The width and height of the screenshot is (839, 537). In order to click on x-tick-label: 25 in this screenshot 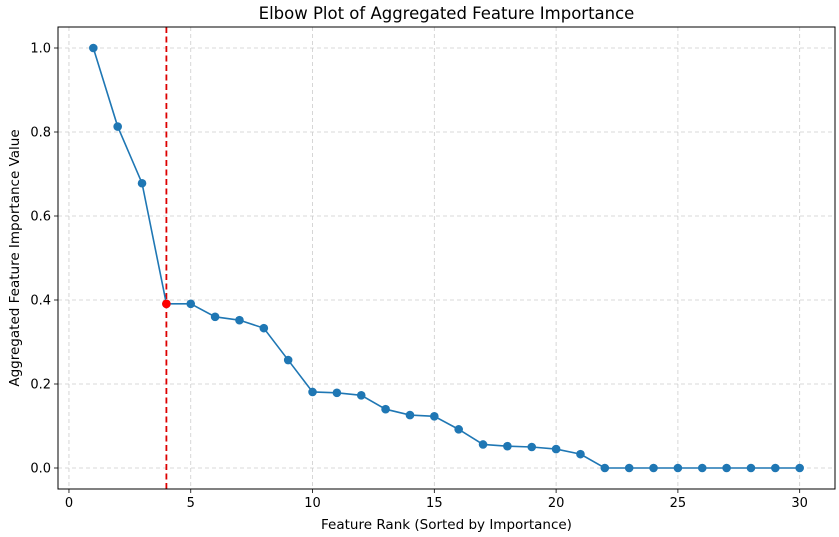, I will do `click(678, 503)`.